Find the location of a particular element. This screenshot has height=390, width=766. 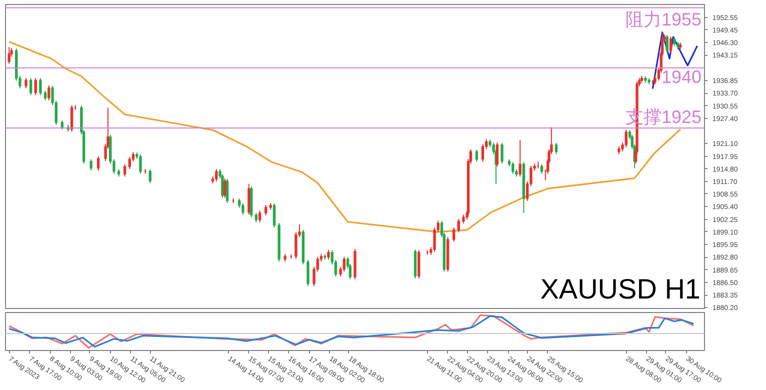

ref-line-label: 1940 is located at coordinates (681, 76).